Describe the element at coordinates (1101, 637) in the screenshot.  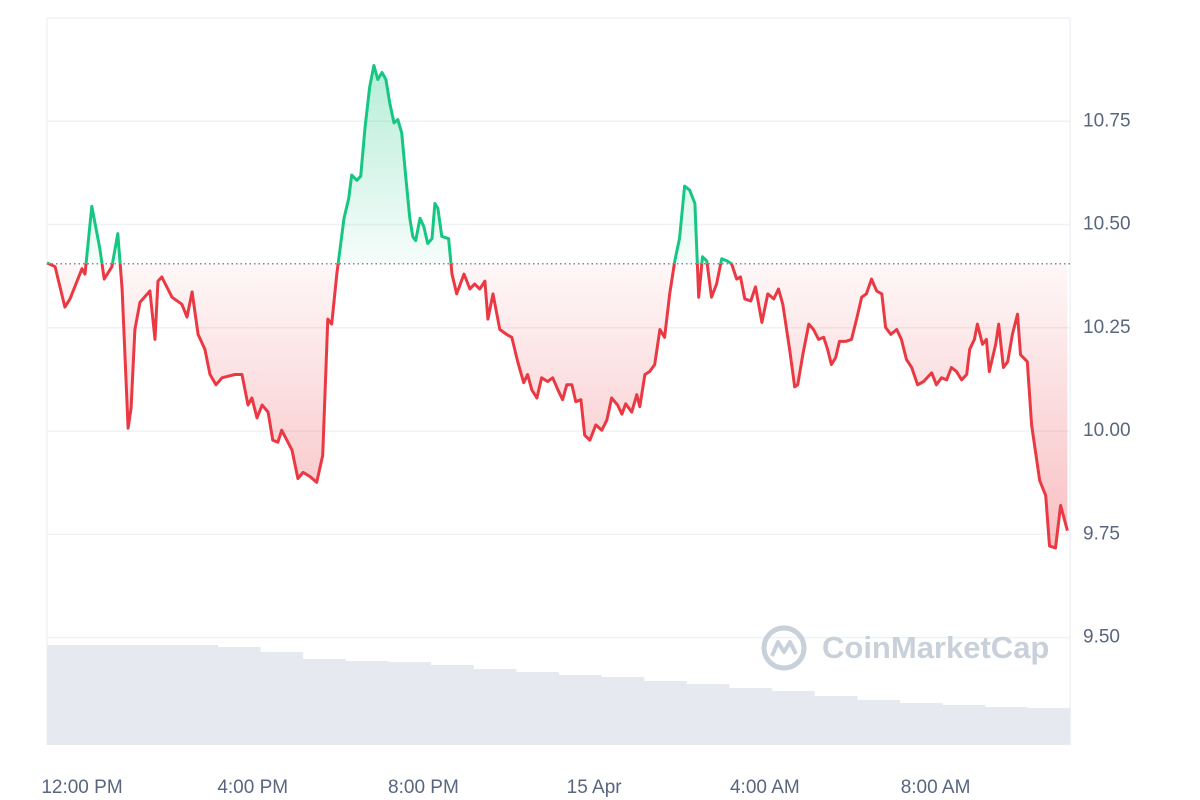
I see `y-tick-label: 9.50` at that location.